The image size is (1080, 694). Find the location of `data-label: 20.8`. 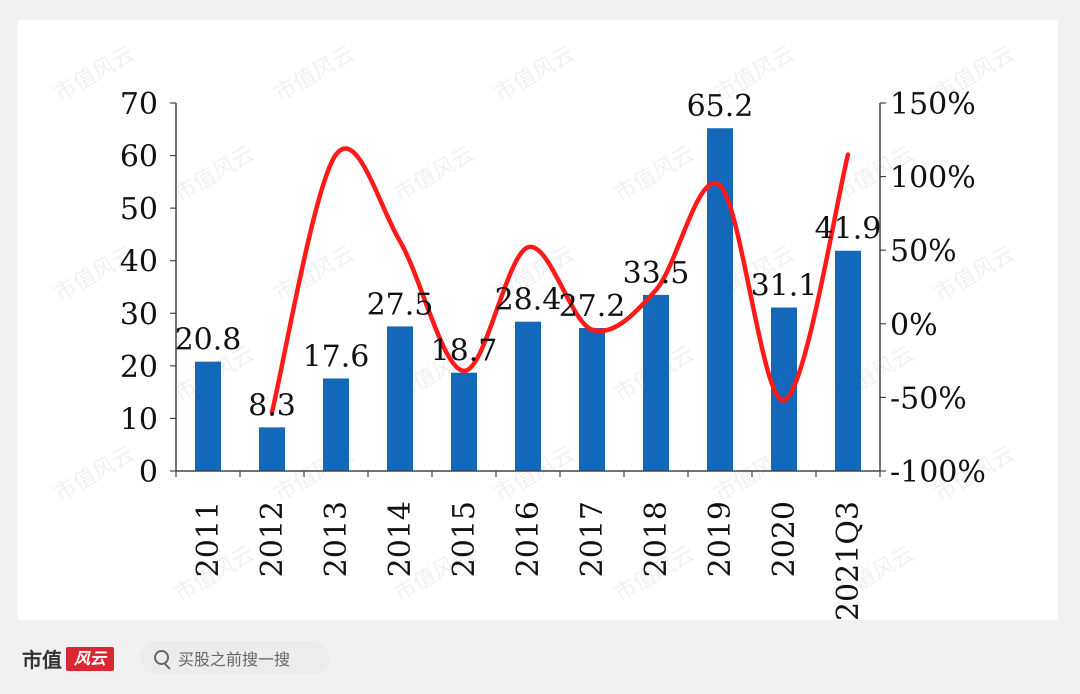

data-label: 20.8 is located at coordinates (208, 340).